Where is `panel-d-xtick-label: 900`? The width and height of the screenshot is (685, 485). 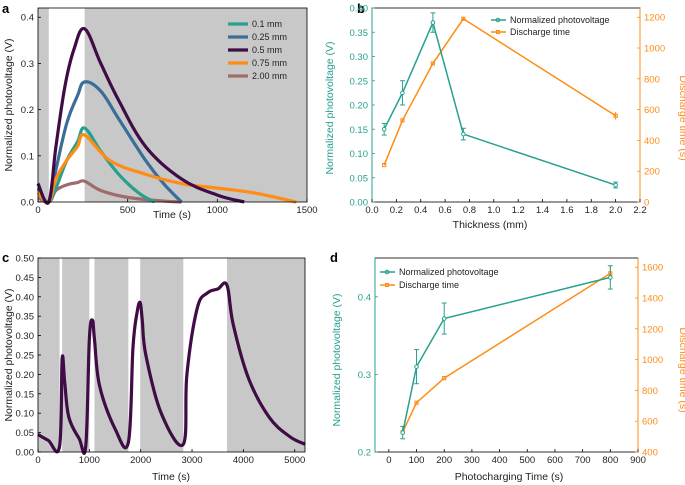
panel-d-xtick-label: 900 is located at coordinates (638, 460).